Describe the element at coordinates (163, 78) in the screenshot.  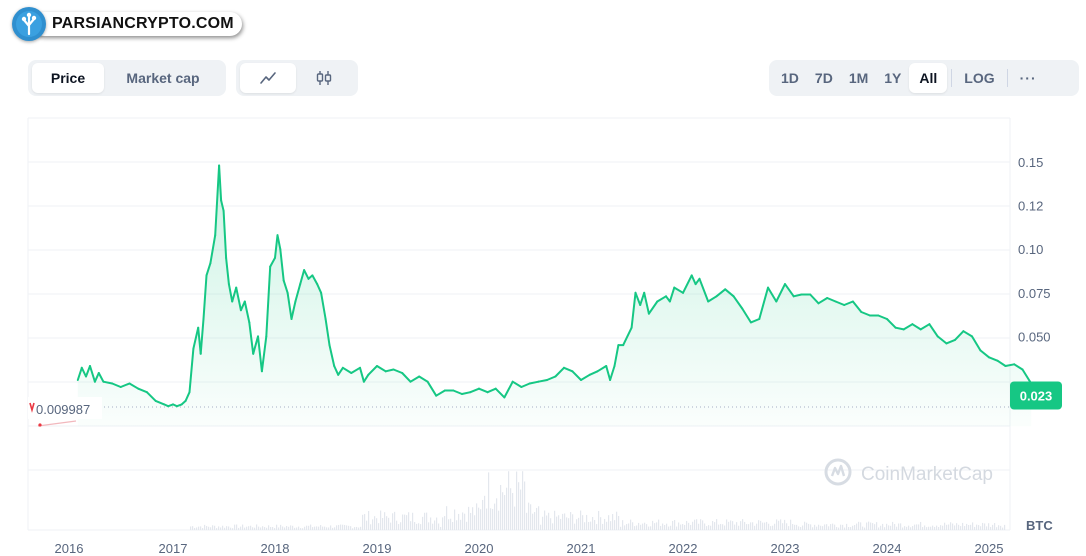
I see `market-cap-tab: Market cap` at that location.